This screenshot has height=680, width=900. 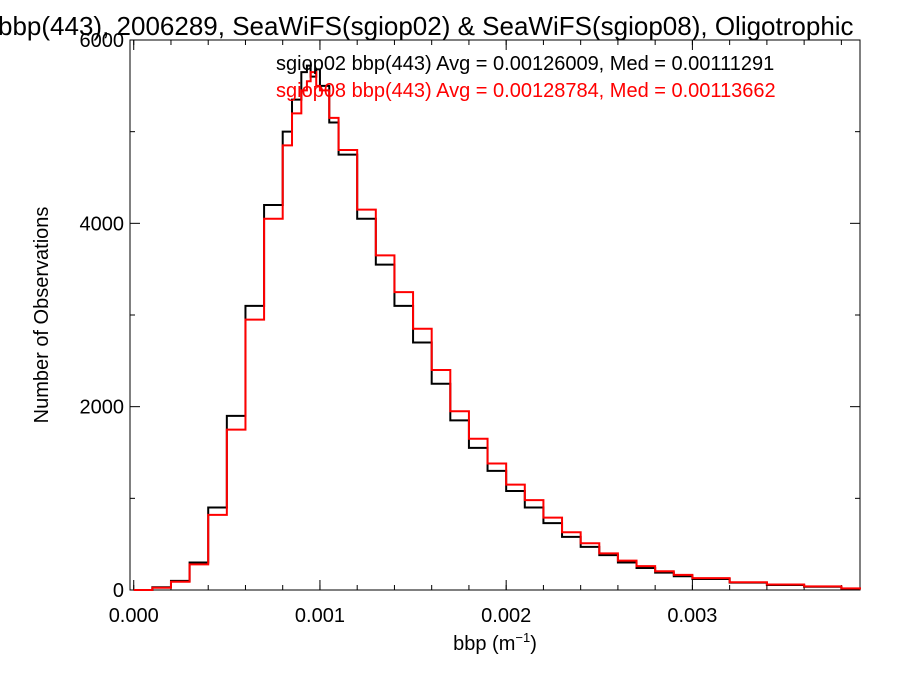 What do you see at coordinates (118, 591) in the screenshot?
I see `y-tick-label: 0` at bounding box center [118, 591].